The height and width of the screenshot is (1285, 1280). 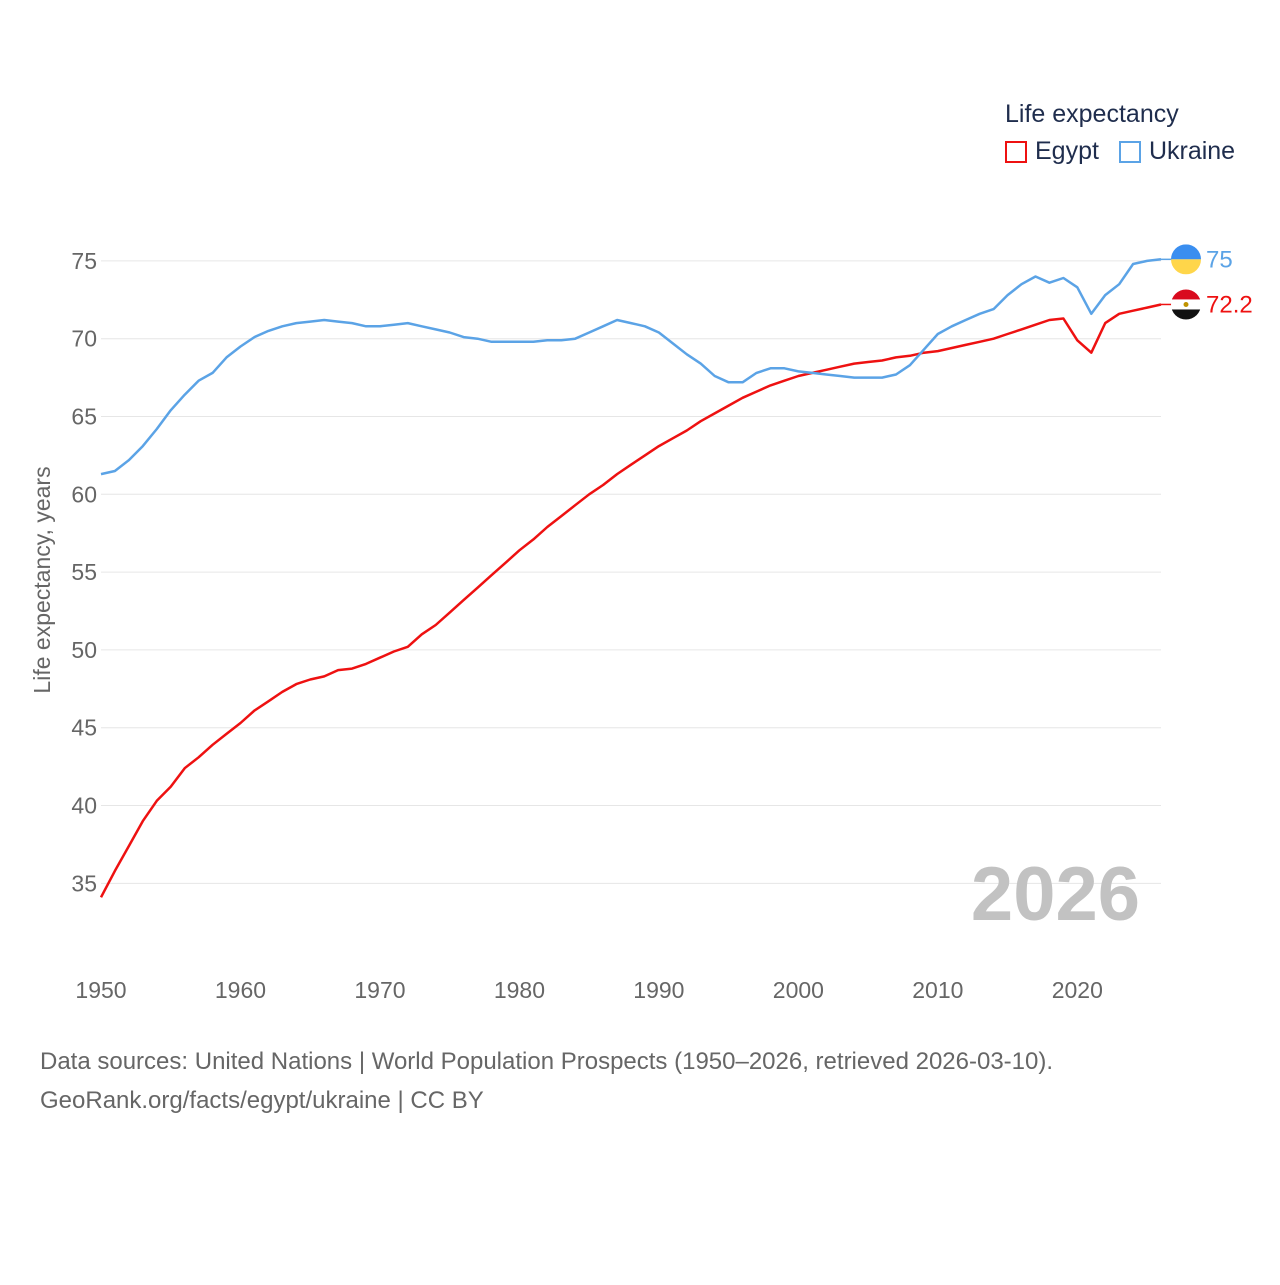 I want to click on x-tick-label: 2010, so click(x=937, y=990).